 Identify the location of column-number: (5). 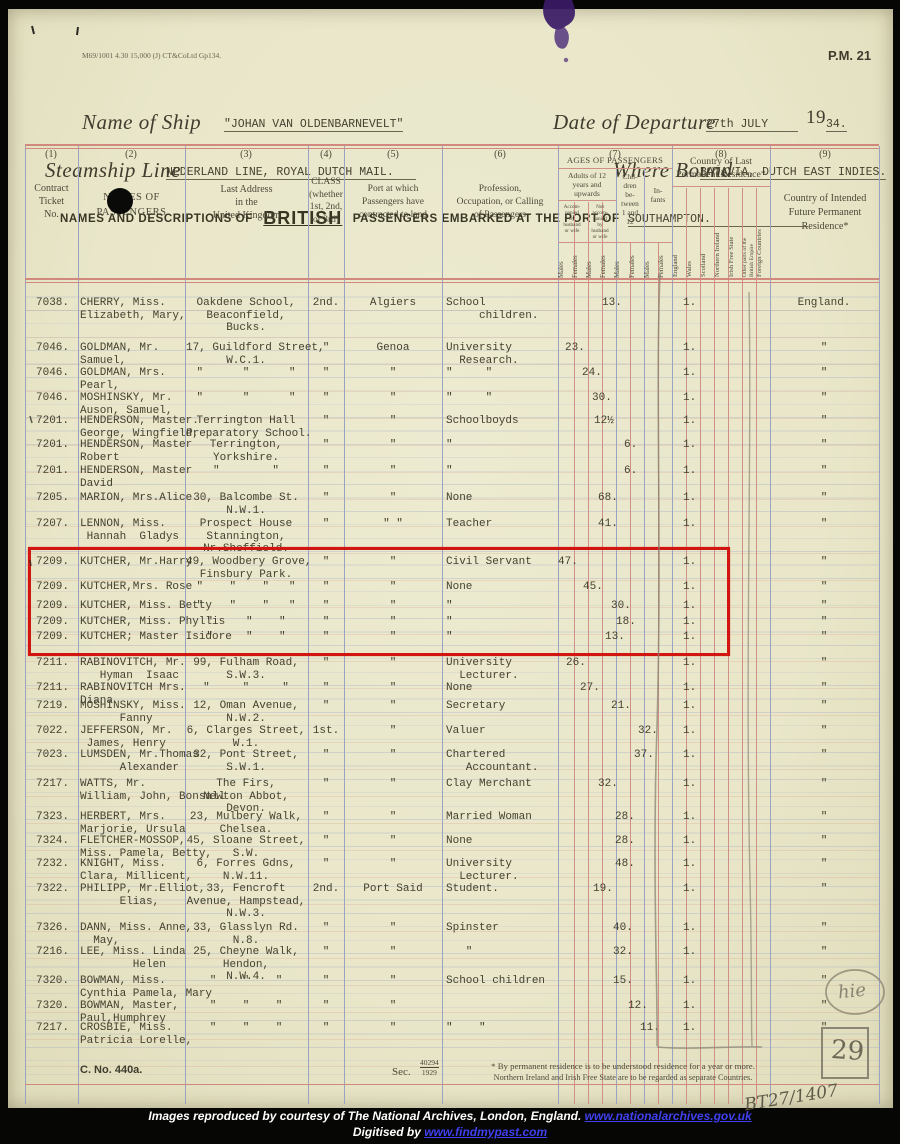
(393, 154).